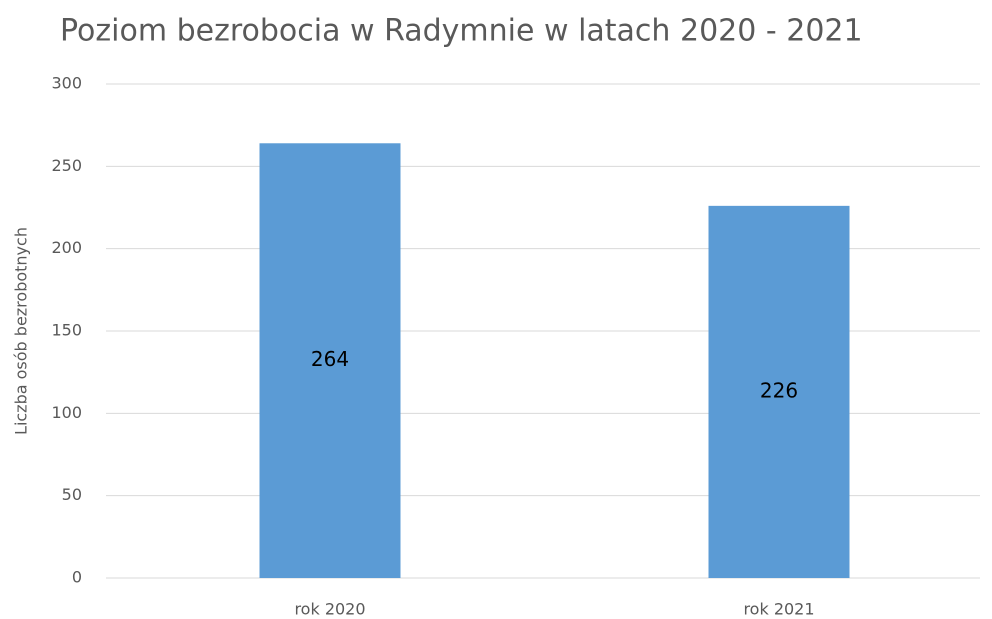 The height and width of the screenshot is (619, 992). I want to click on y-tick-label: 0, so click(77, 577).